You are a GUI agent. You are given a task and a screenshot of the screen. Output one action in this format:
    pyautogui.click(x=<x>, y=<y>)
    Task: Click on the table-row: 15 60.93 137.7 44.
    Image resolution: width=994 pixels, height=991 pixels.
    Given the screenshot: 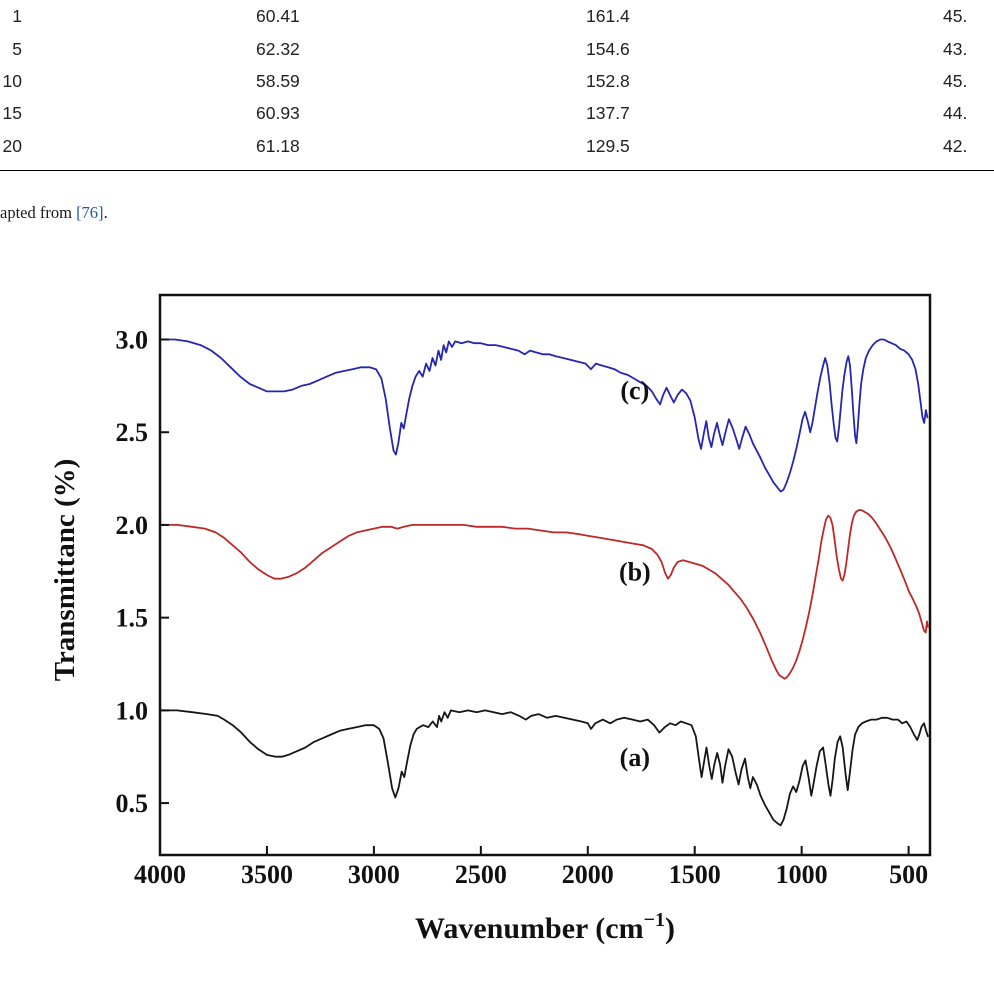 What is the action you would take?
    pyautogui.click(x=497, y=116)
    